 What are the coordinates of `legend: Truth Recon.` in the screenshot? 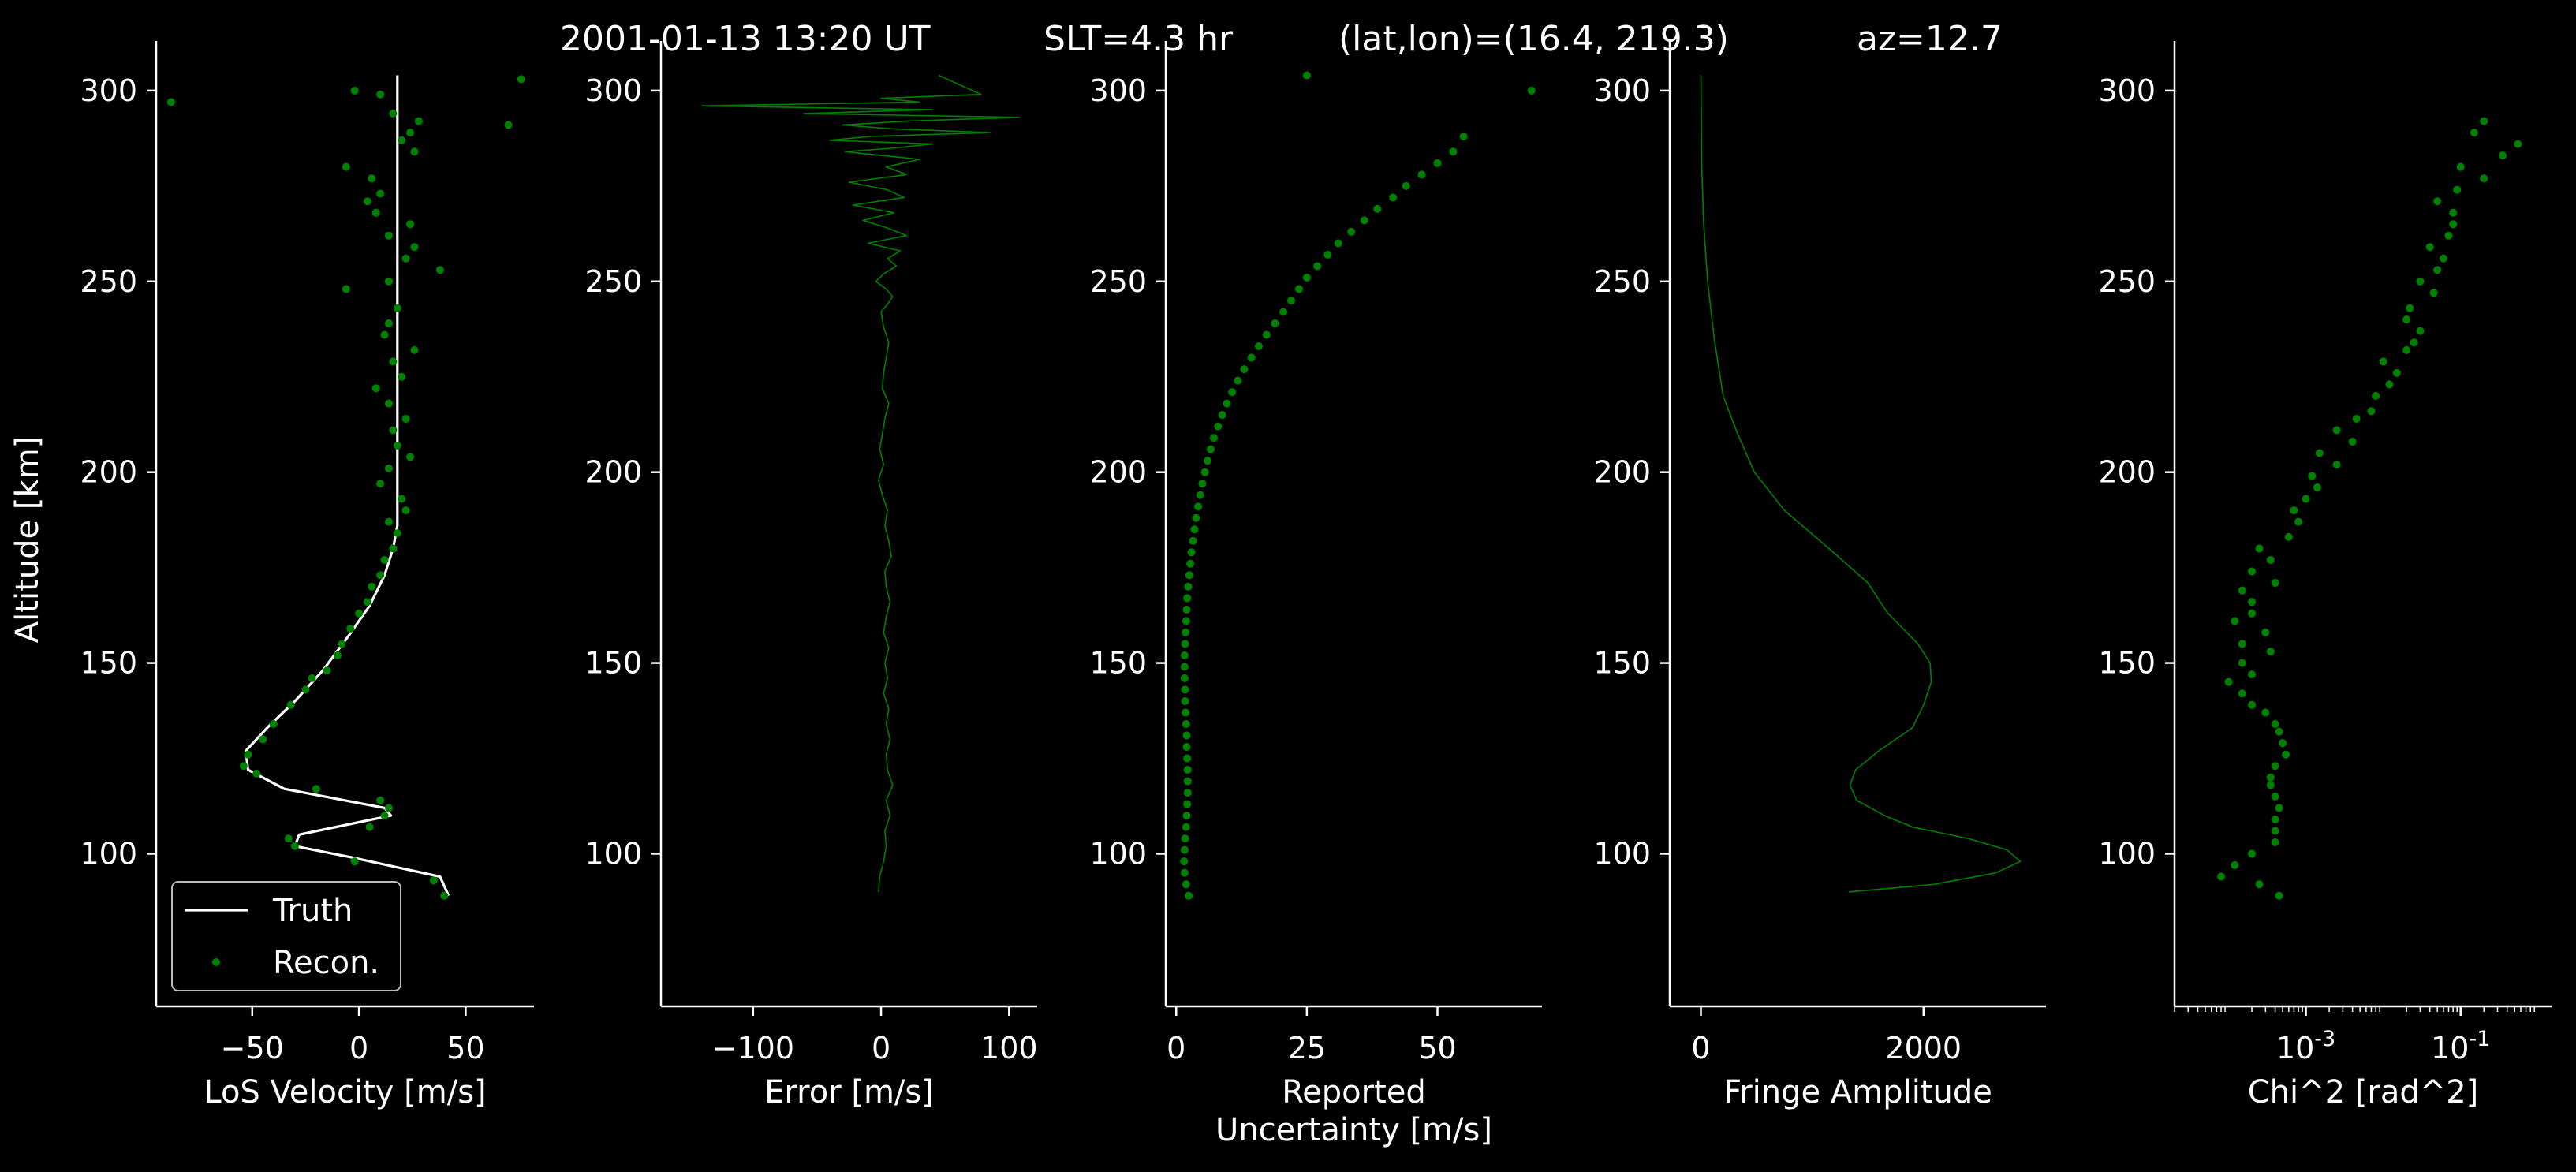 It's located at (286, 936).